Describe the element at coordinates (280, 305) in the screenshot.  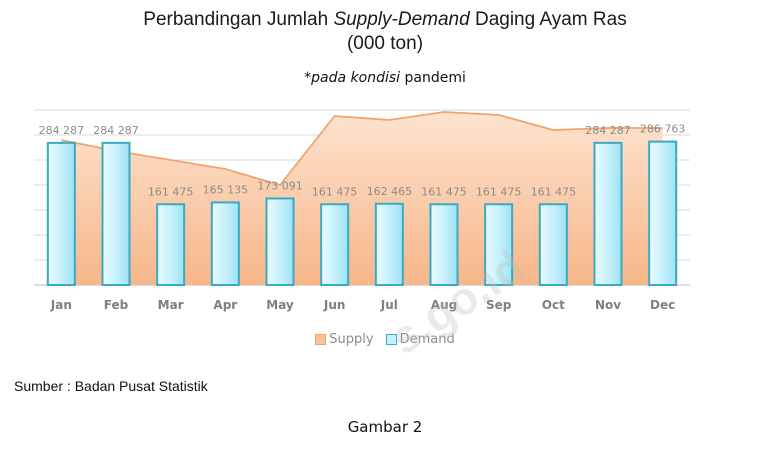
I see `x-tick-label: May` at that location.